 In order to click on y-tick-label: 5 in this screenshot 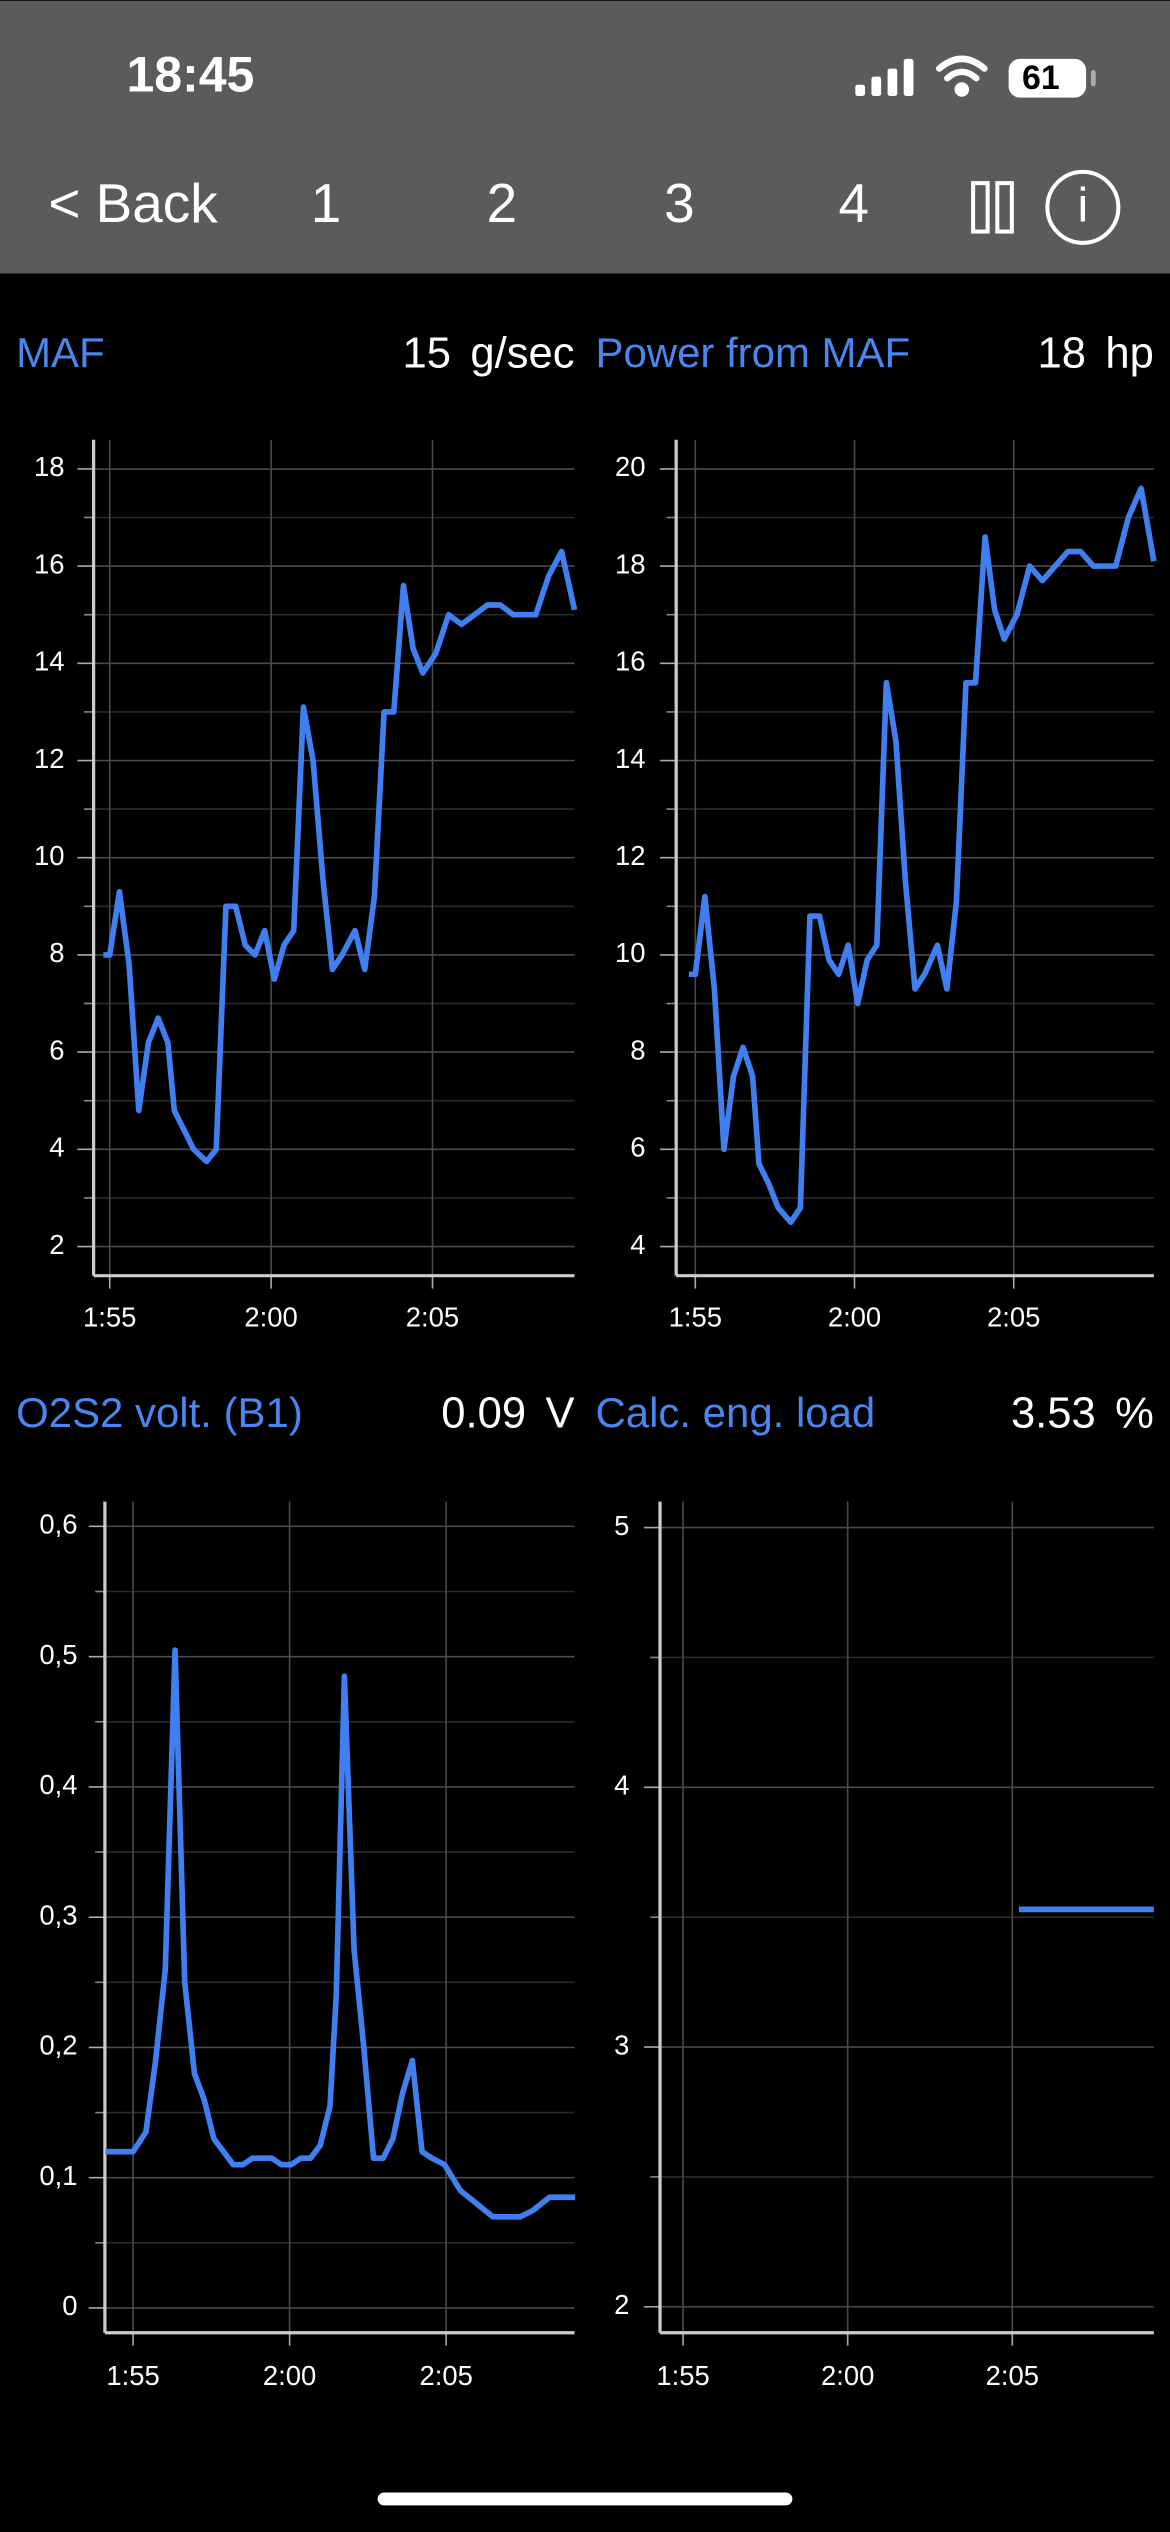, I will do `click(621, 1525)`.